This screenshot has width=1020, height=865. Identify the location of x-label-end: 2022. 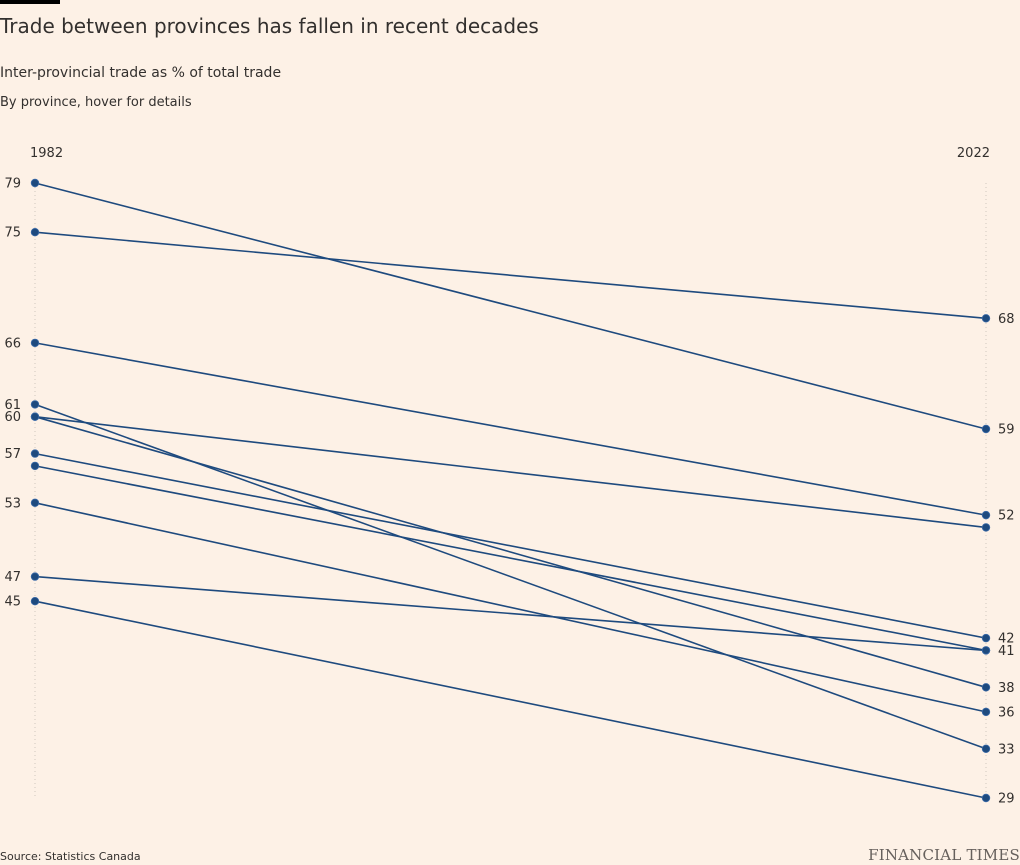
(973, 153).